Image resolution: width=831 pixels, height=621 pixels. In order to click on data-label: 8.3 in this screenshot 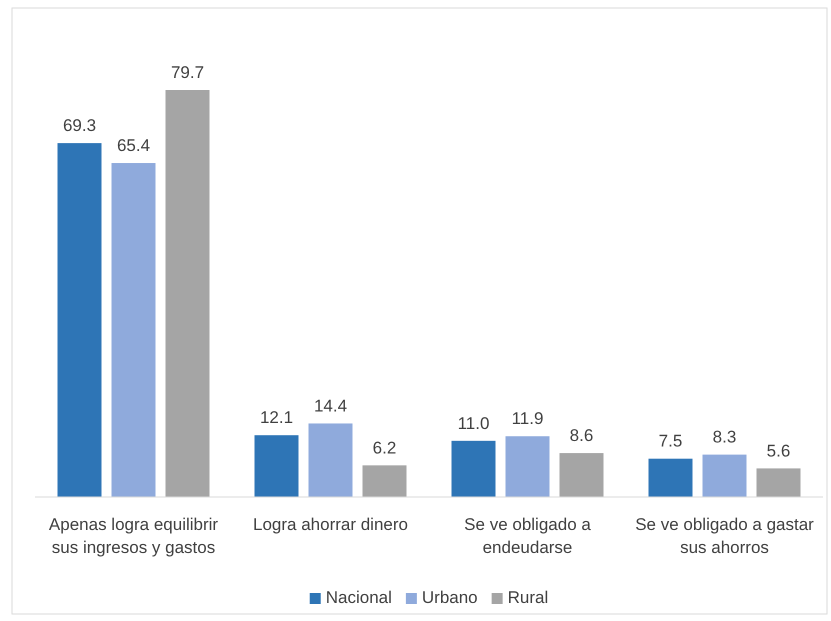, I will do `click(724, 437)`.